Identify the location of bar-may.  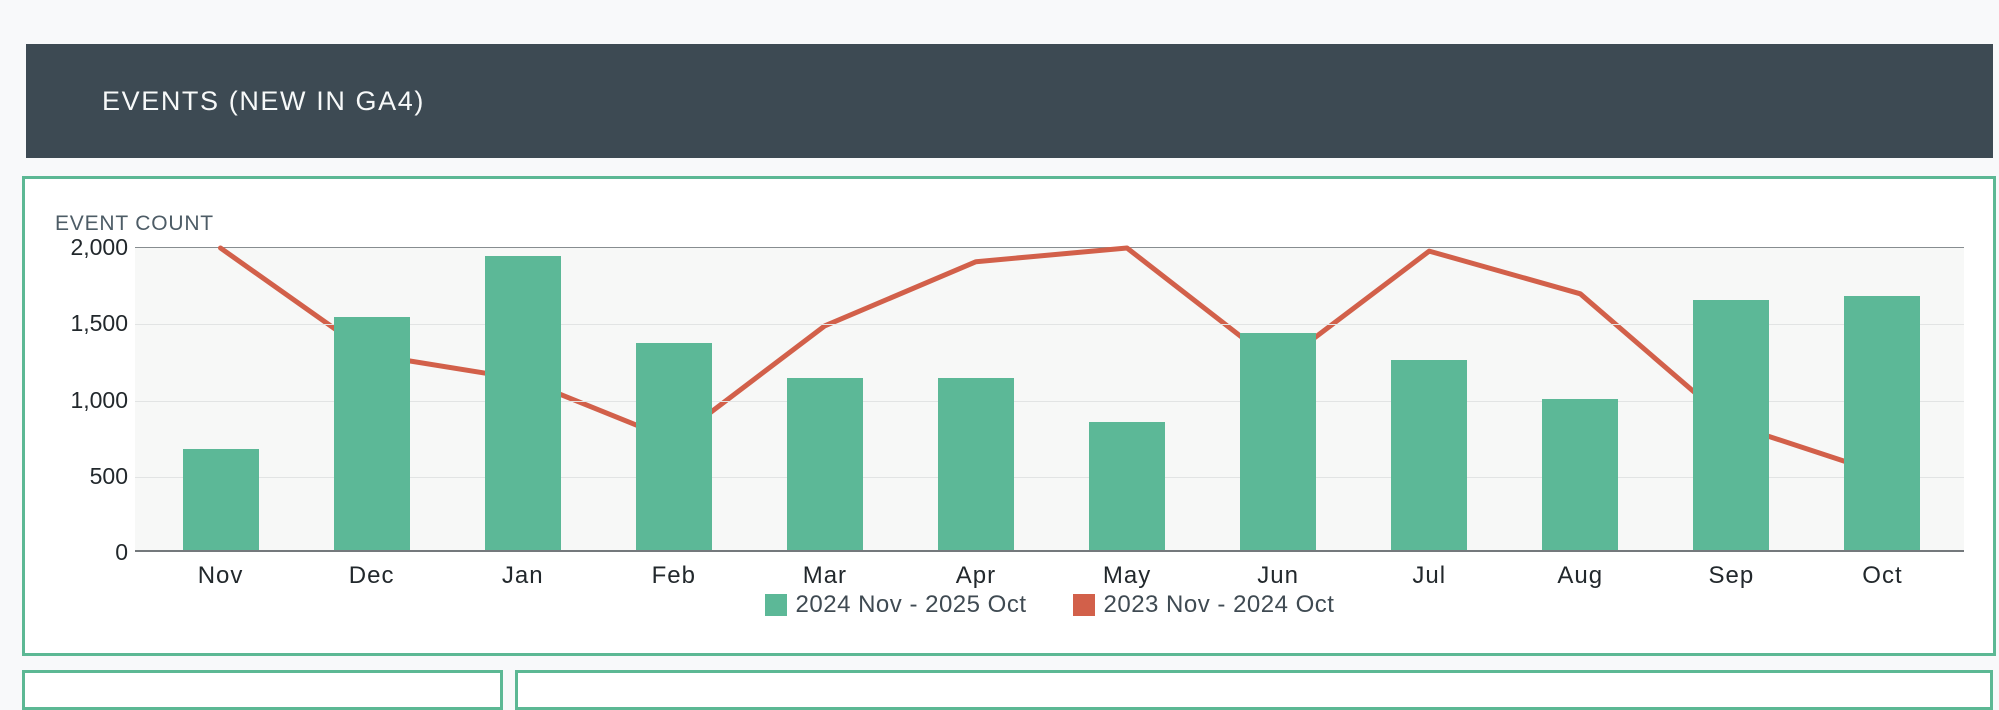
(1127, 485).